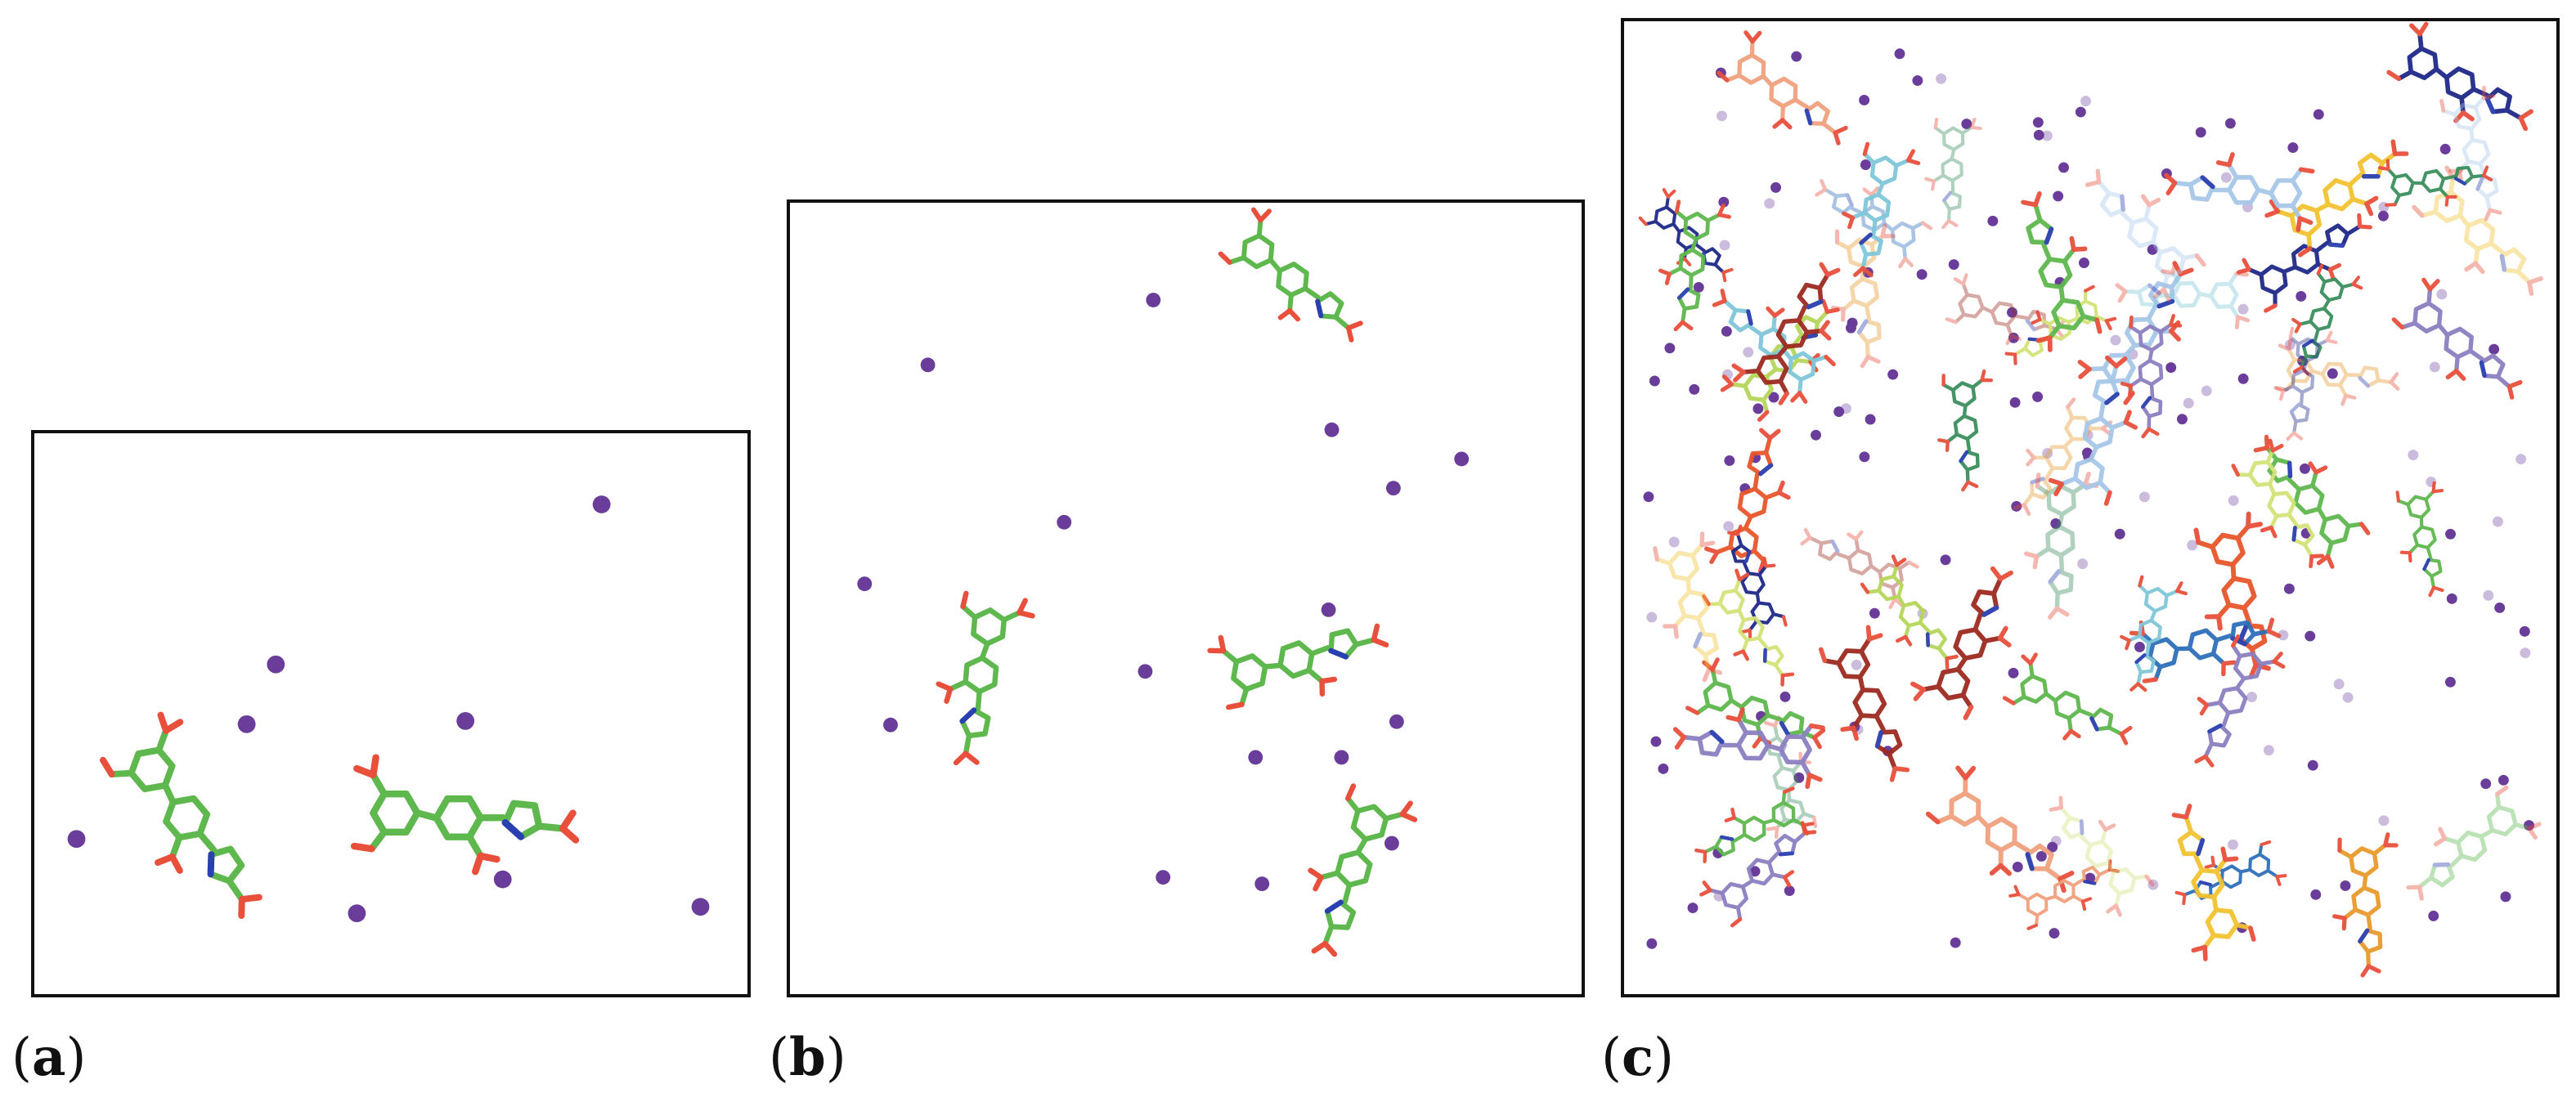 Image resolution: width=2576 pixels, height=1120 pixels. I want to click on panel-a-molecular-snapshot, so click(391, 713).